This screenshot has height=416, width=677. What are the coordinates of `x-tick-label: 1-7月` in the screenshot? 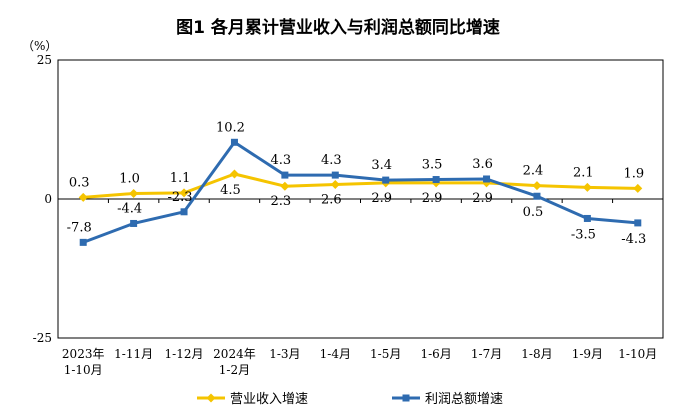 It's located at (486, 354).